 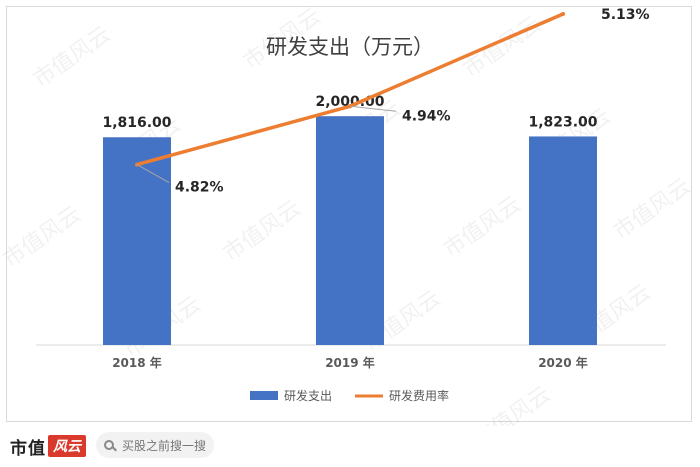 I want to click on brand-logo: 市值 风云, so click(x=48, y=446).